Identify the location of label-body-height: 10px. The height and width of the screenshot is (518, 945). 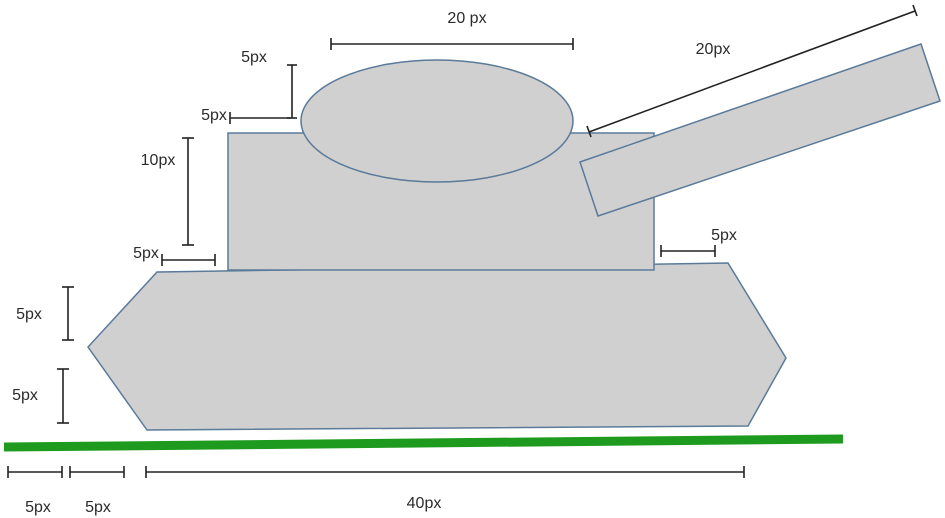
(158, 160).